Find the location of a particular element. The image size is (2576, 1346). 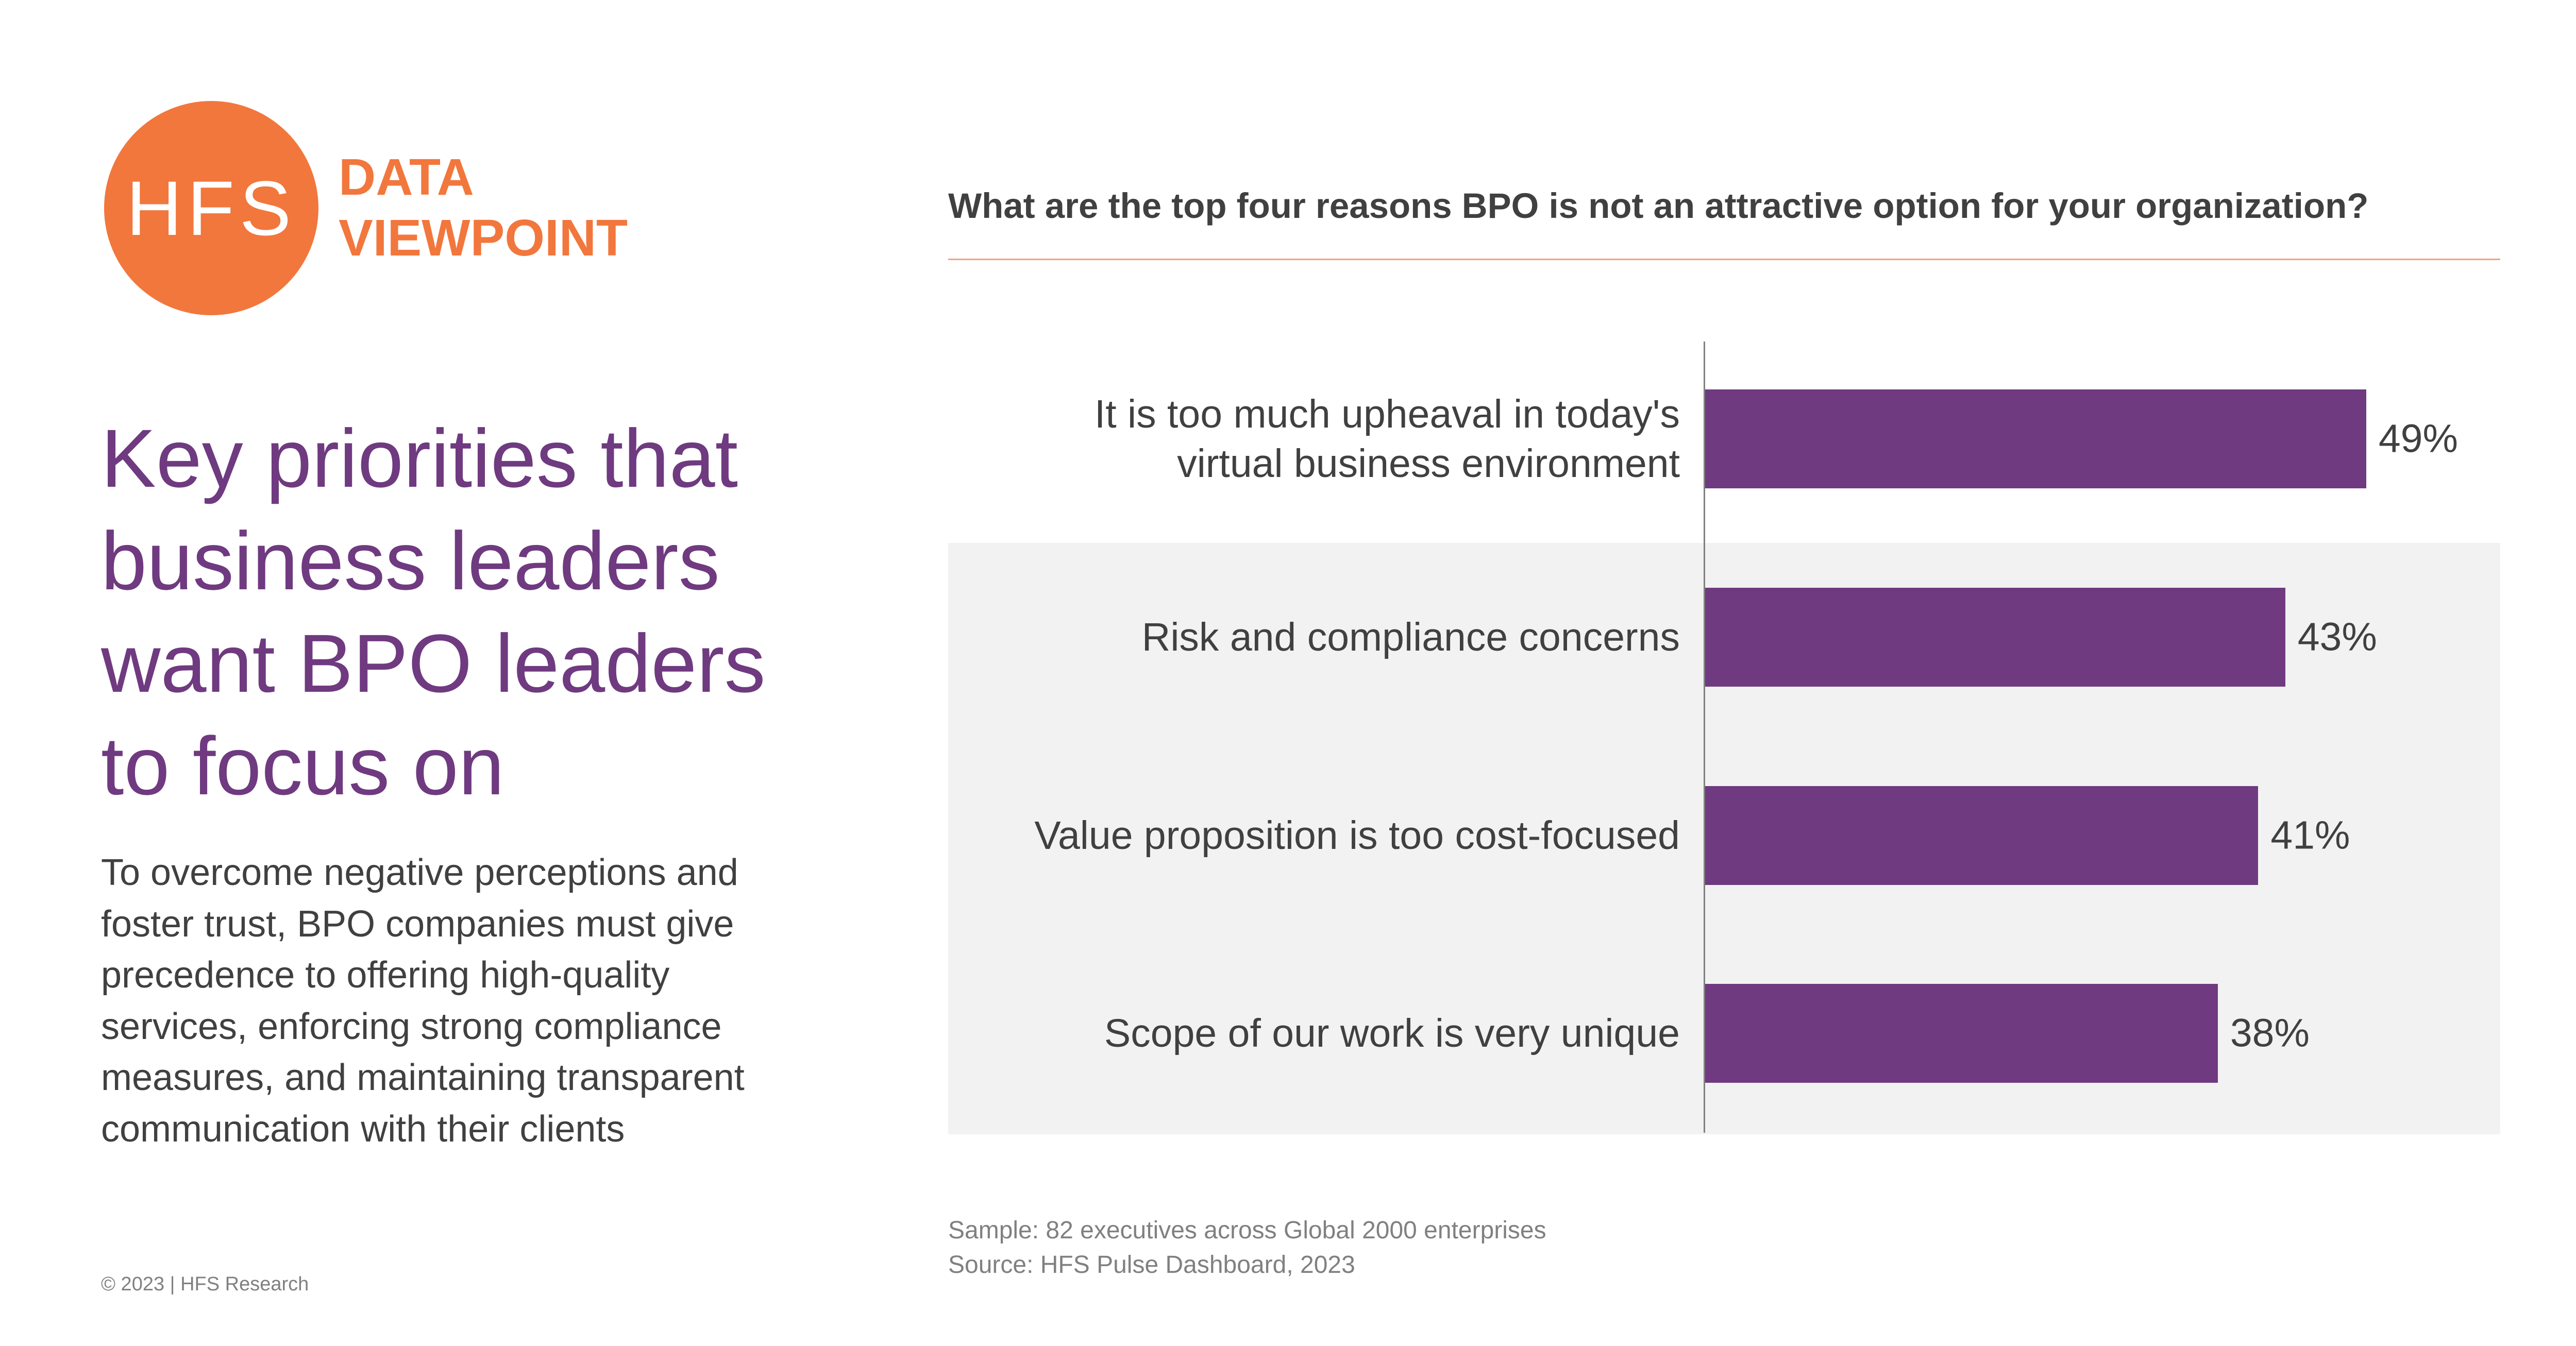

title-divider is located at coordinates (1724, 259).